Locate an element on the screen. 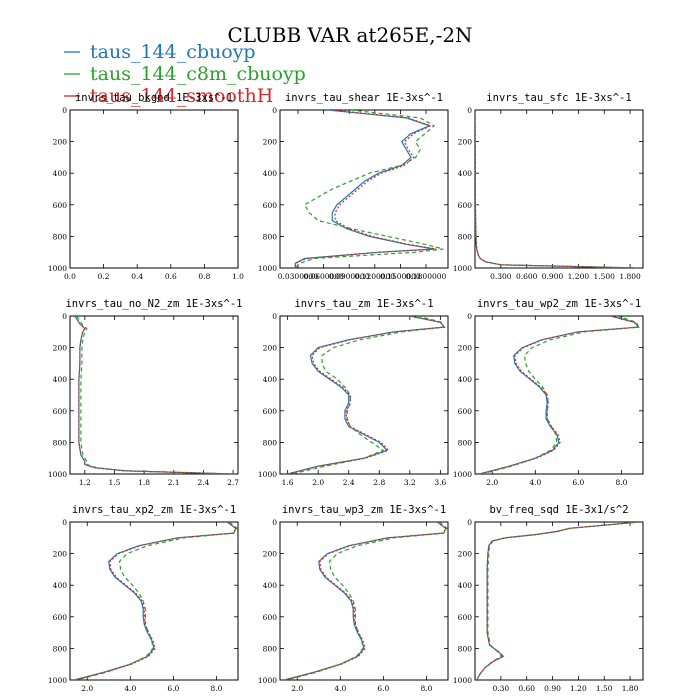 The image size is (700, 700). legend-label: taus_144_smoothH is located at coordinates (181, 96).